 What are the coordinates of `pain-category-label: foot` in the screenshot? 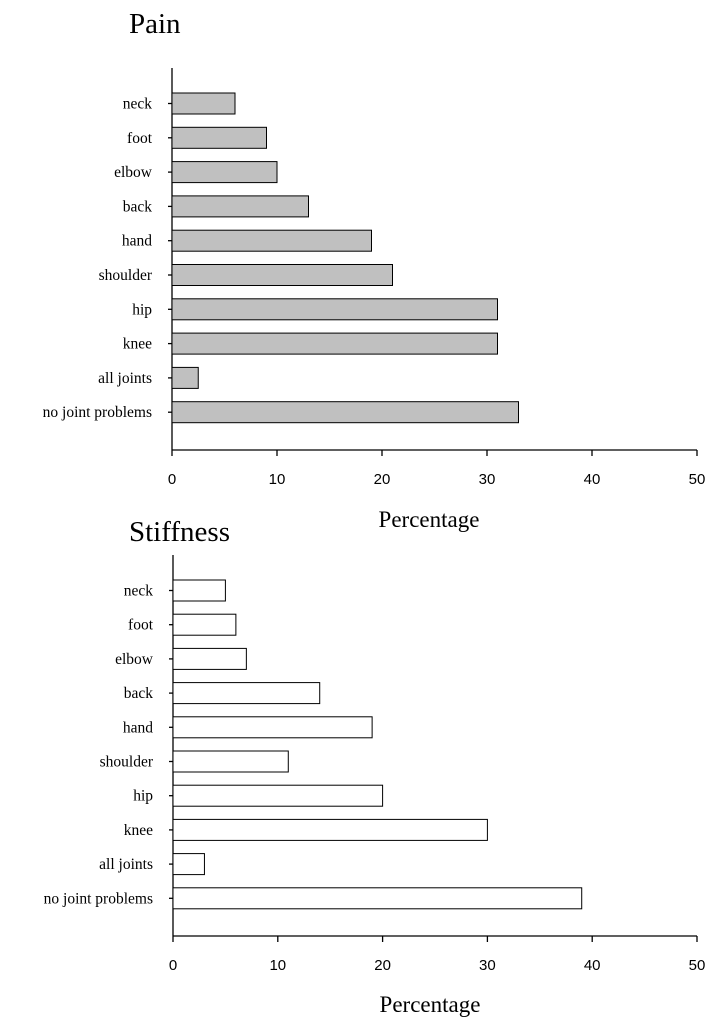 It's located at (140, 138).